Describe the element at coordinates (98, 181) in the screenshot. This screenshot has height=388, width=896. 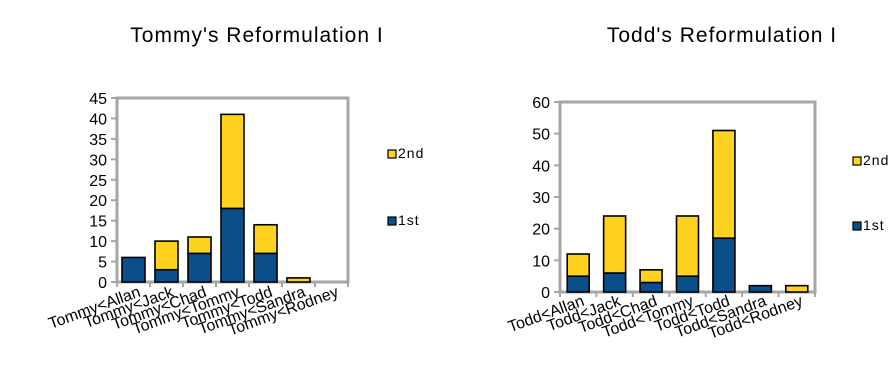
I see `y-tick-label: 25` at that location.